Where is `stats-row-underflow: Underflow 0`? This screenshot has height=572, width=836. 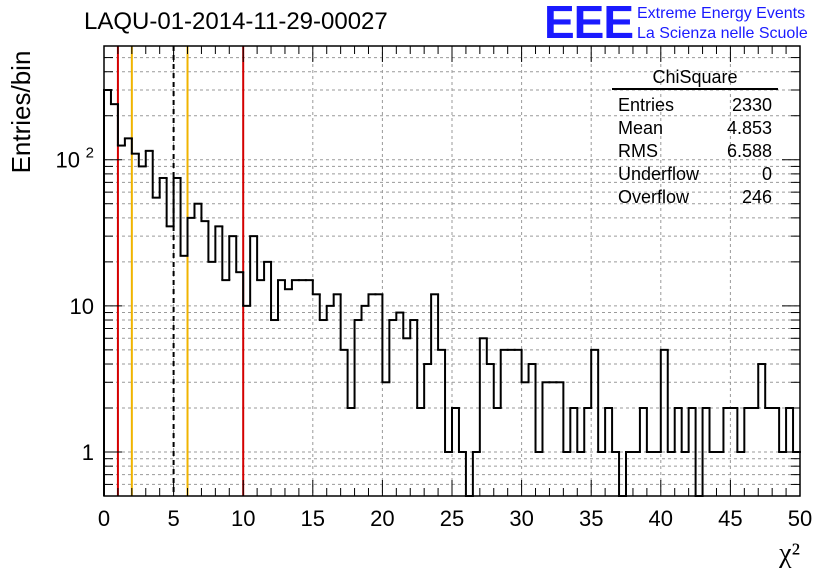 stats-row-underflow: Underflow 0 is located at coordinates (695, 174).